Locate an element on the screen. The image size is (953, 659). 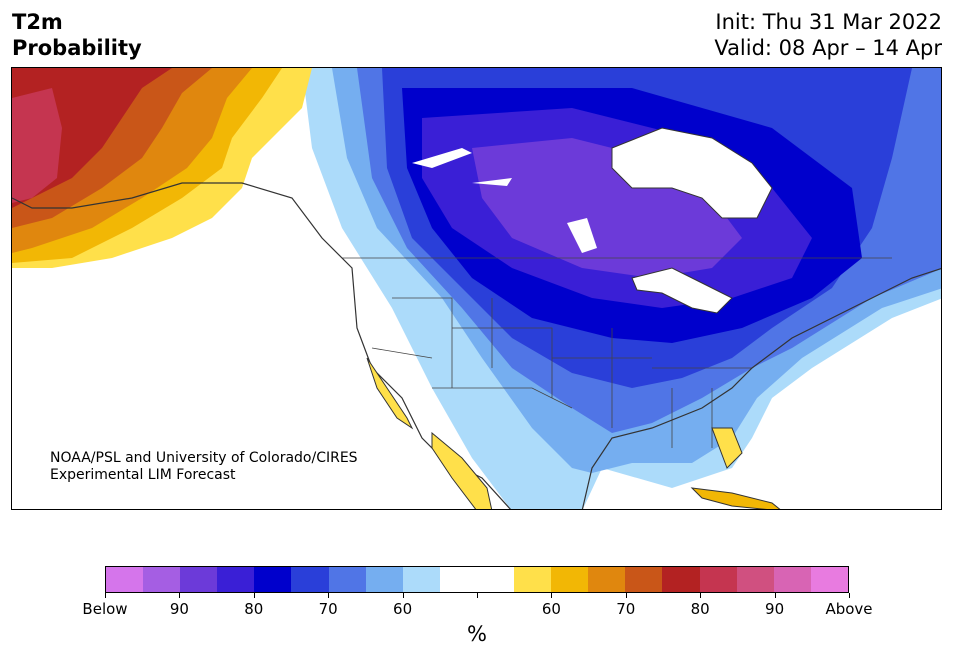
colorbar-tick-label: Below is located at coordinates (105, 609).